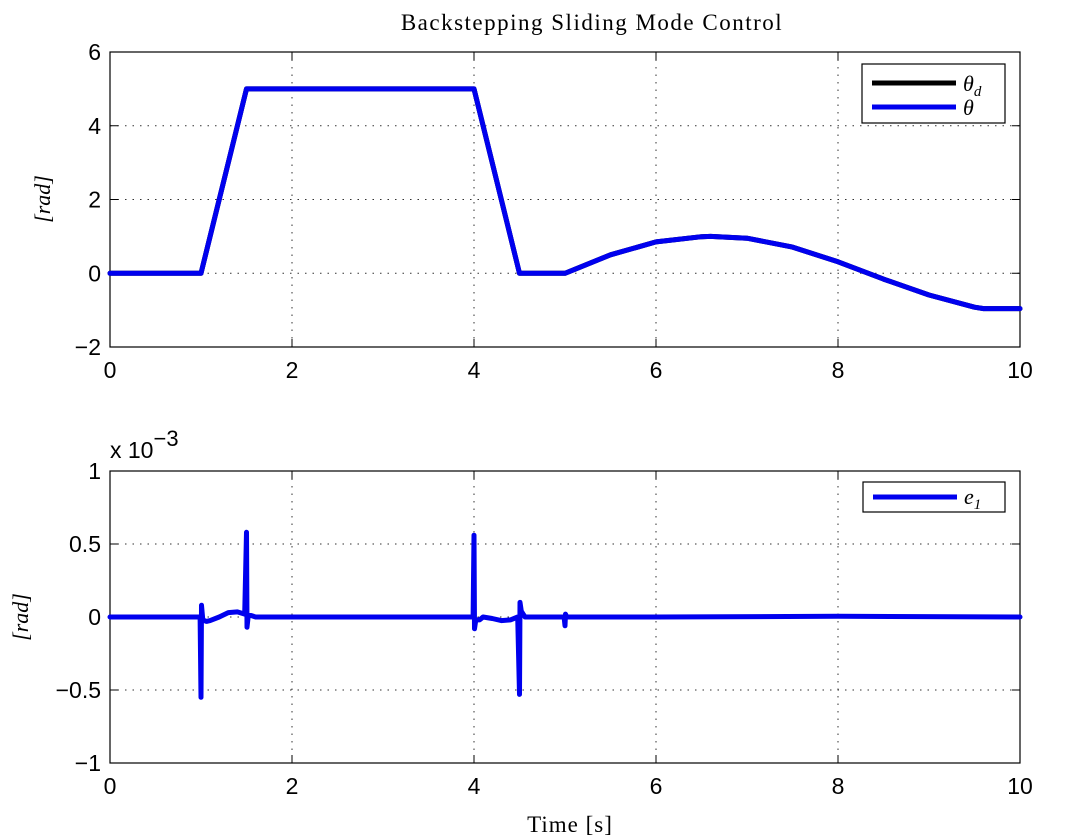 This screenshot has height=840, width=1079. What do you see at coordinates (88, 347) in the screenshot?
I see `y-tick-label: −2` at bounding box center [88, 347].